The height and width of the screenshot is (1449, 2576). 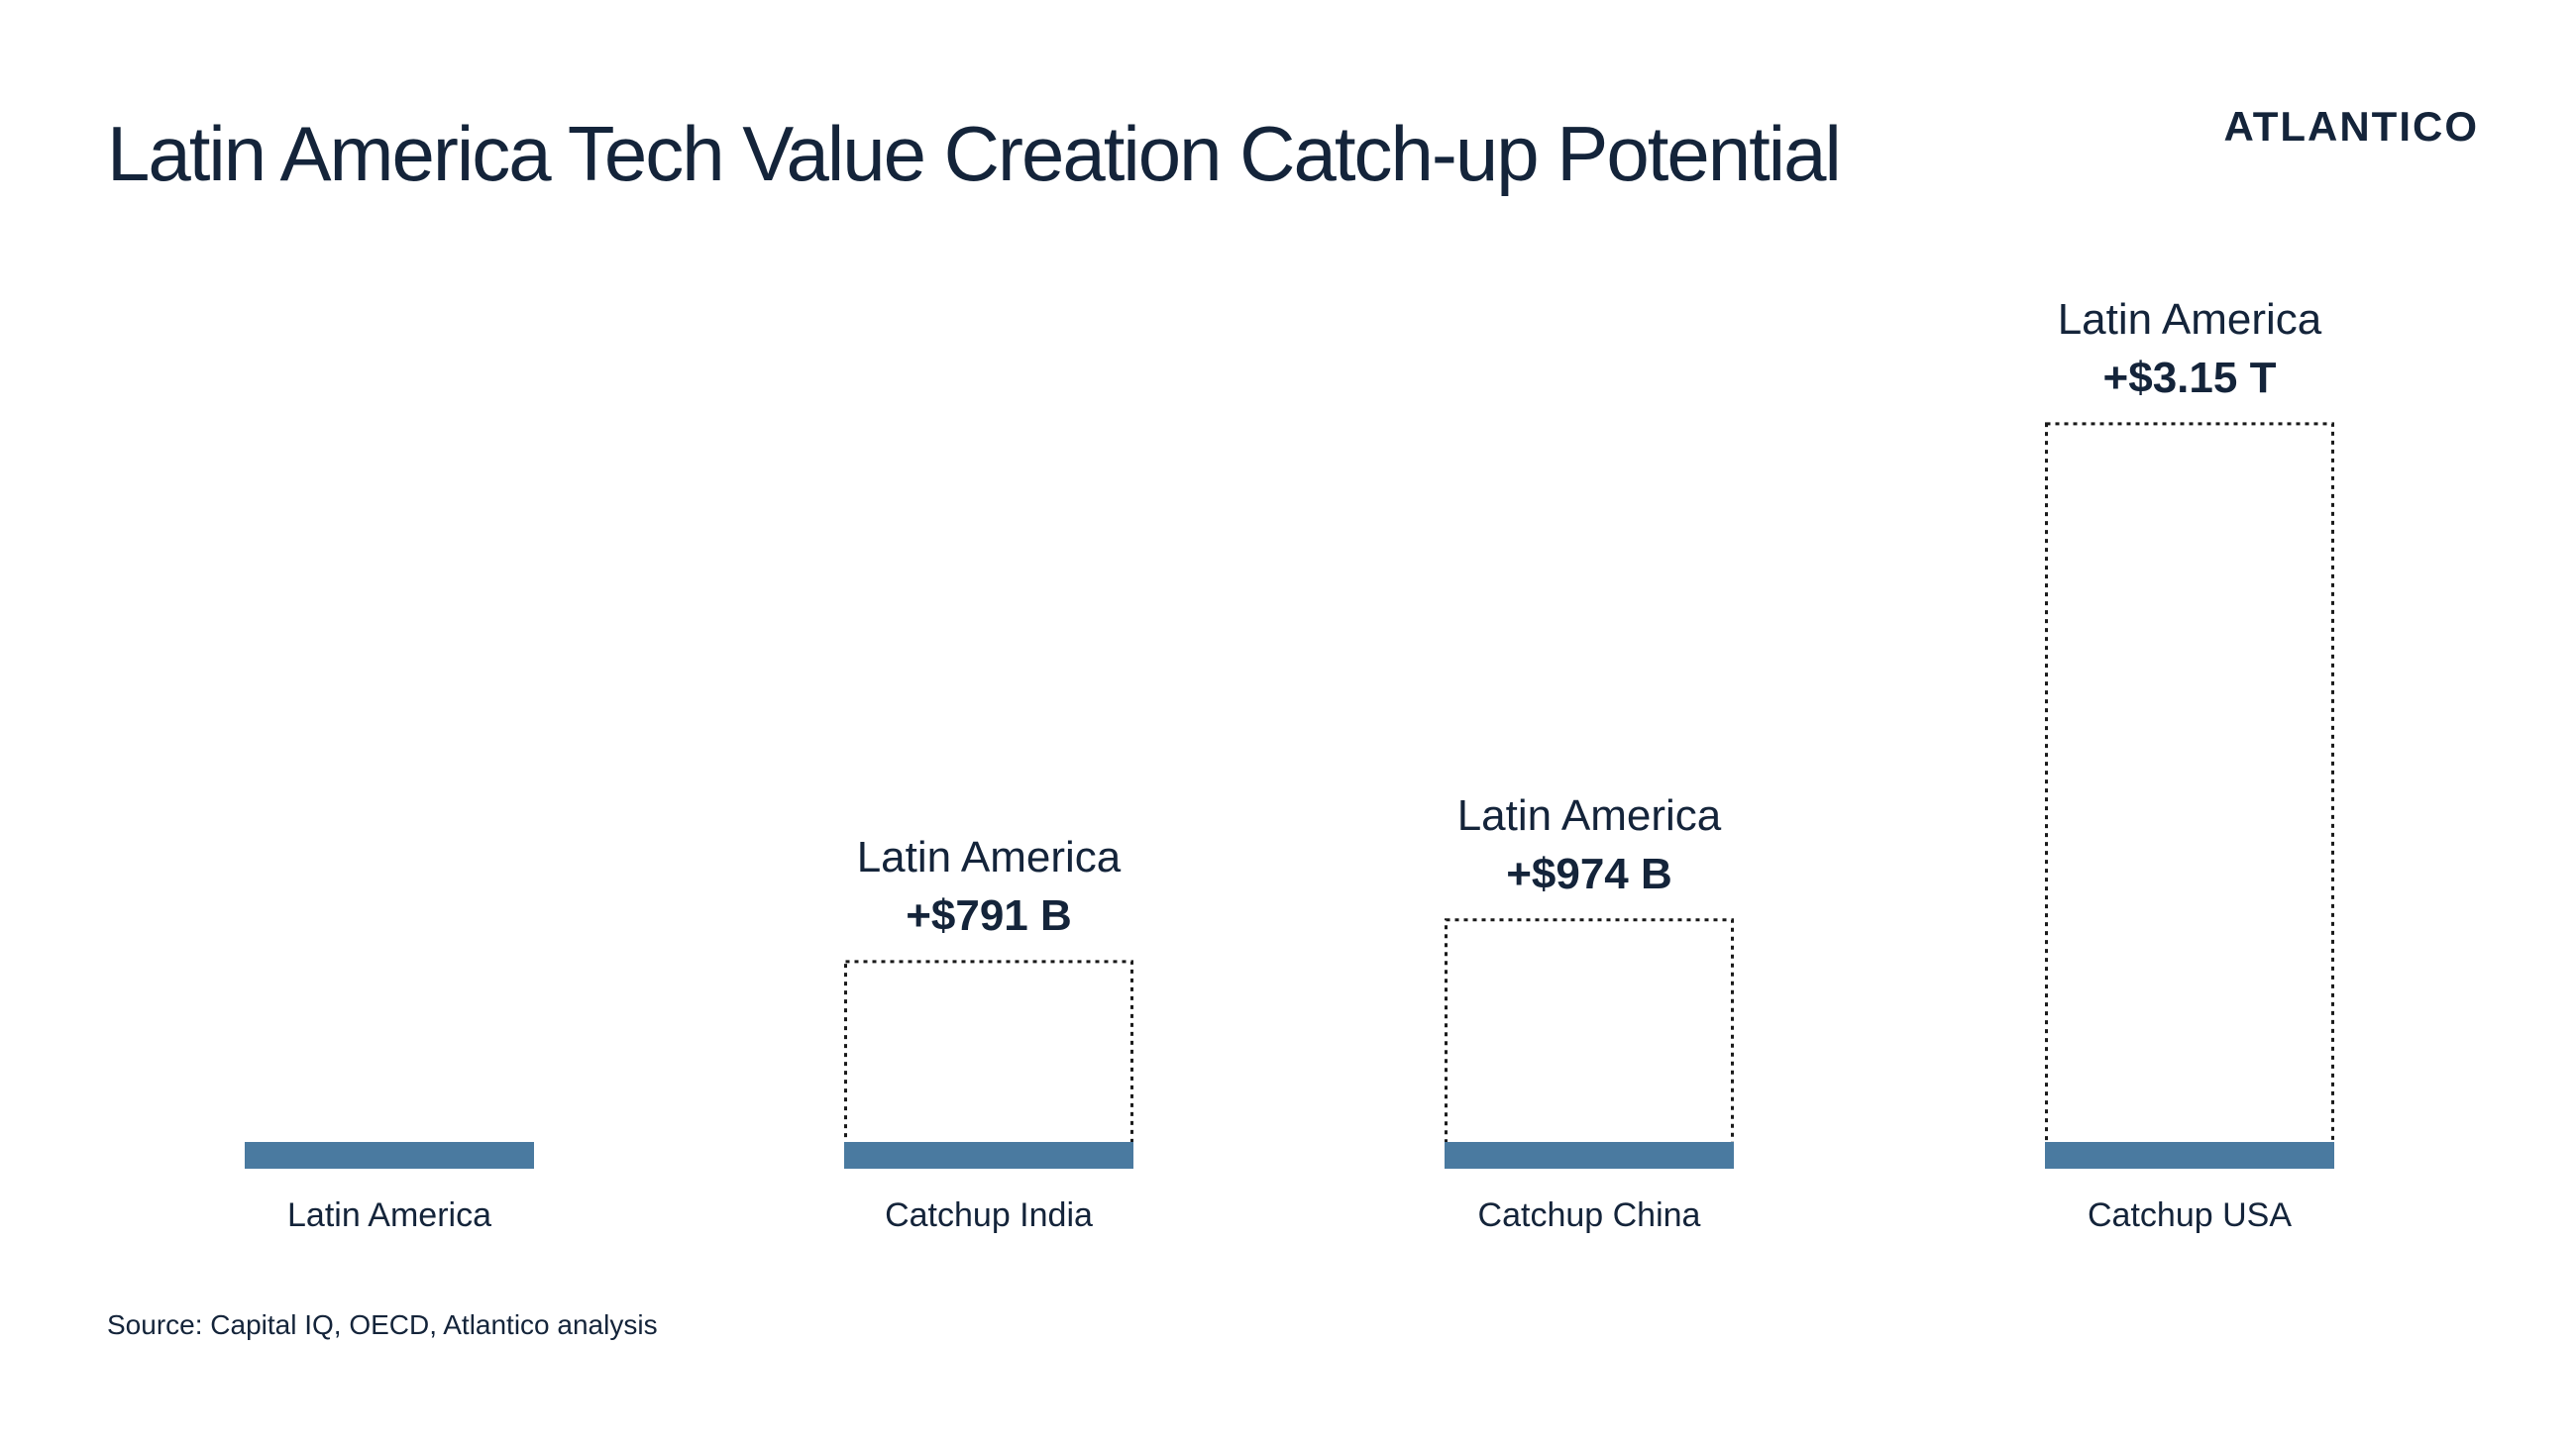 I want to click on category-label: Latin America, so click(x=389, y=1215).